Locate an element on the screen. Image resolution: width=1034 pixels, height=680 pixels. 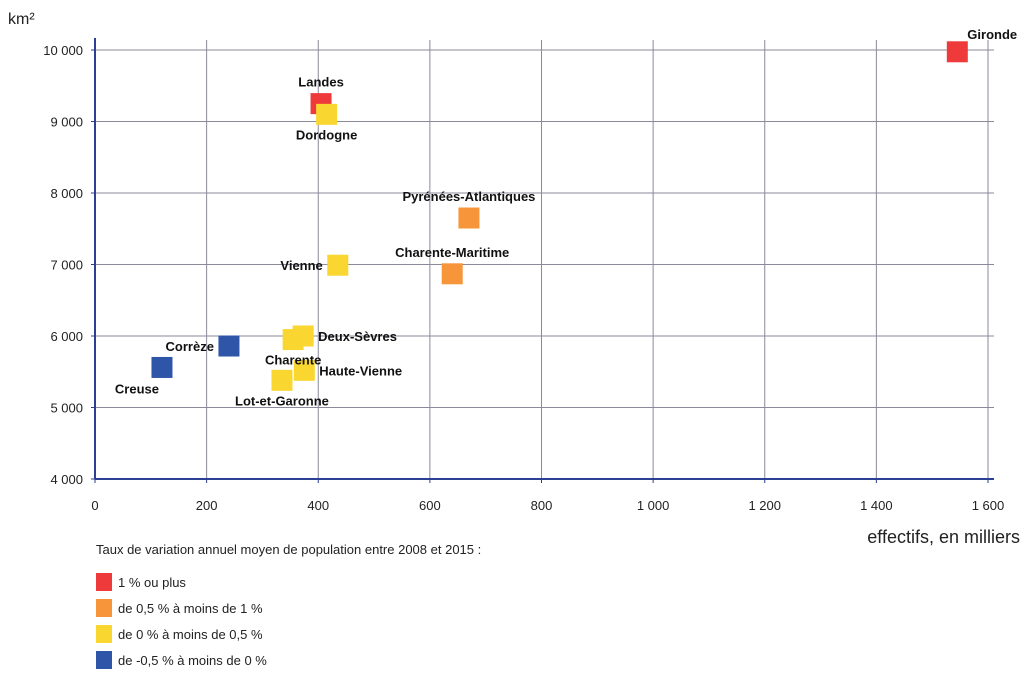
y-axis-unit: km² is located at coordinates (21, 19).